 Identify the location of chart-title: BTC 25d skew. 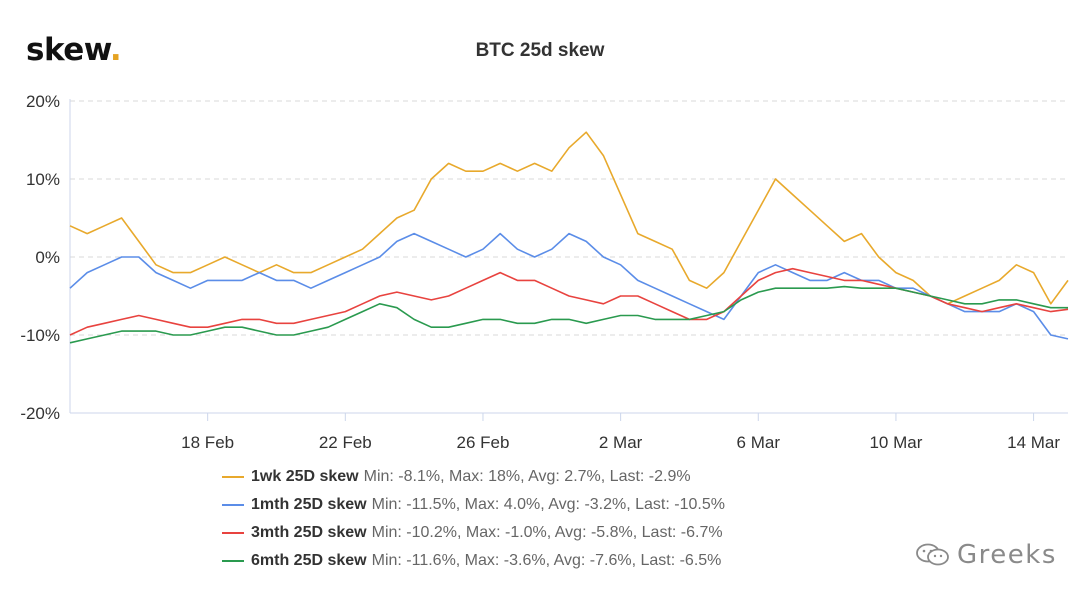
(540, 50).